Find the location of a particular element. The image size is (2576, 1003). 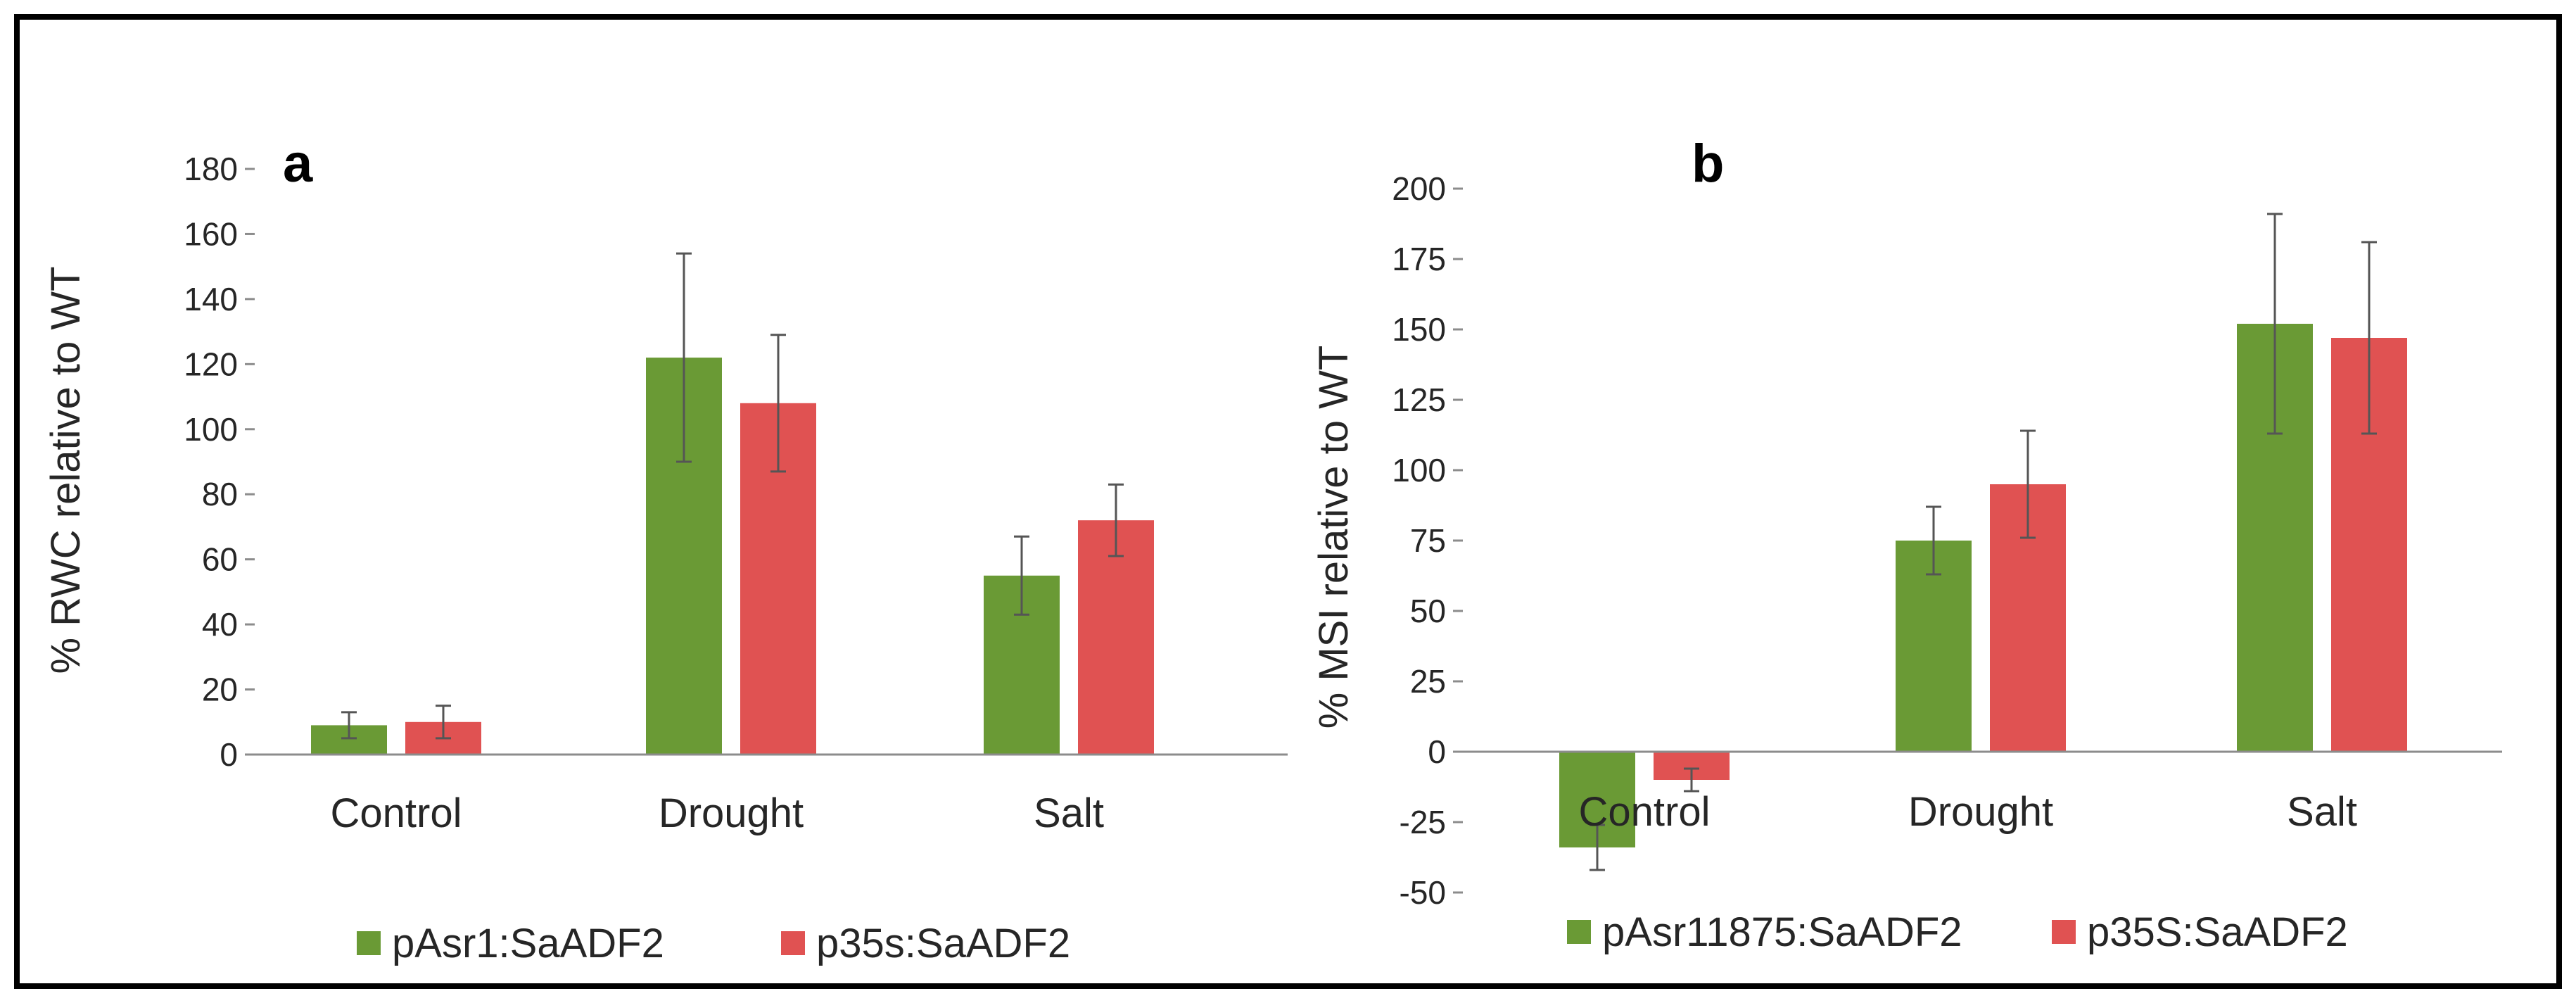

y-tick-label: 160 is located at coordinates (211, 233).